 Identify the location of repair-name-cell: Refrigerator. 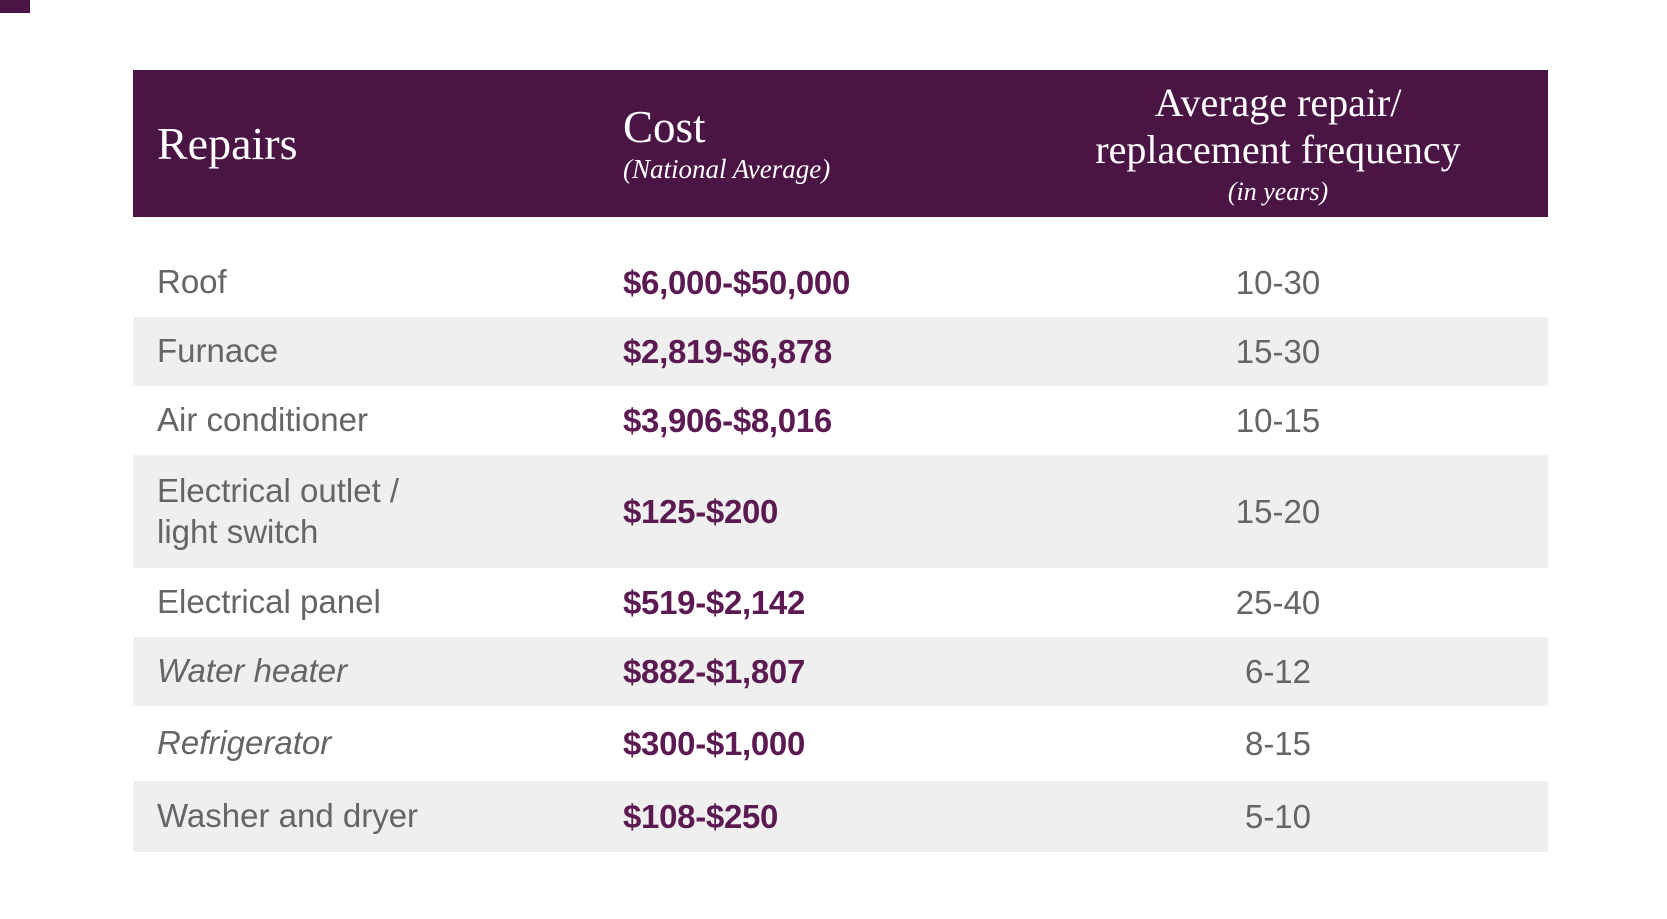
(244, 743).